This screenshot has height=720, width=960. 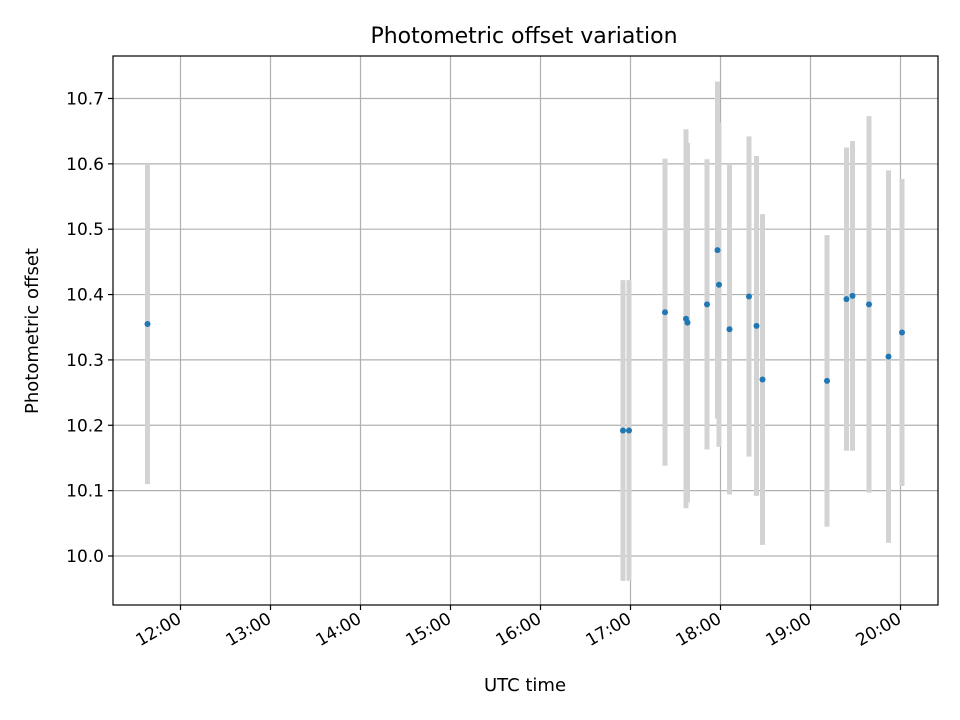 What do you see at coordinates (523, 36) in the screenshot?
I see `chart-title: Photometric offset variation` at bounding box center [523, 36].